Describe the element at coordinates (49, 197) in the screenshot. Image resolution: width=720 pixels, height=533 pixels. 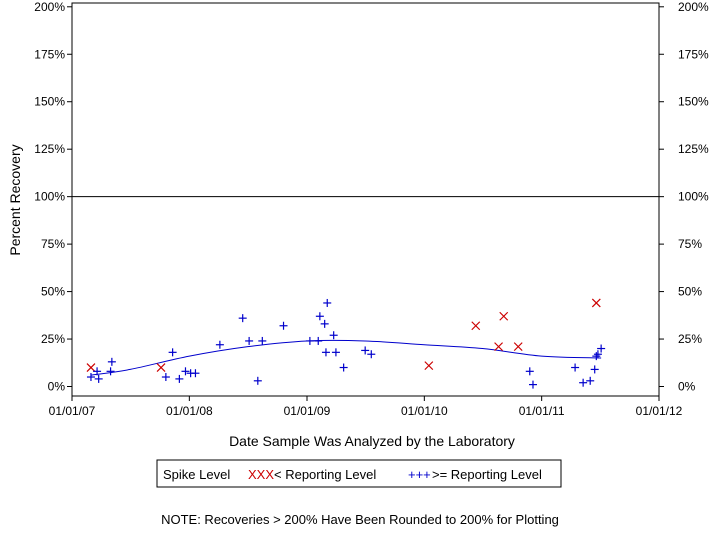
I see `y-tick-label-left: 100%` at that location.